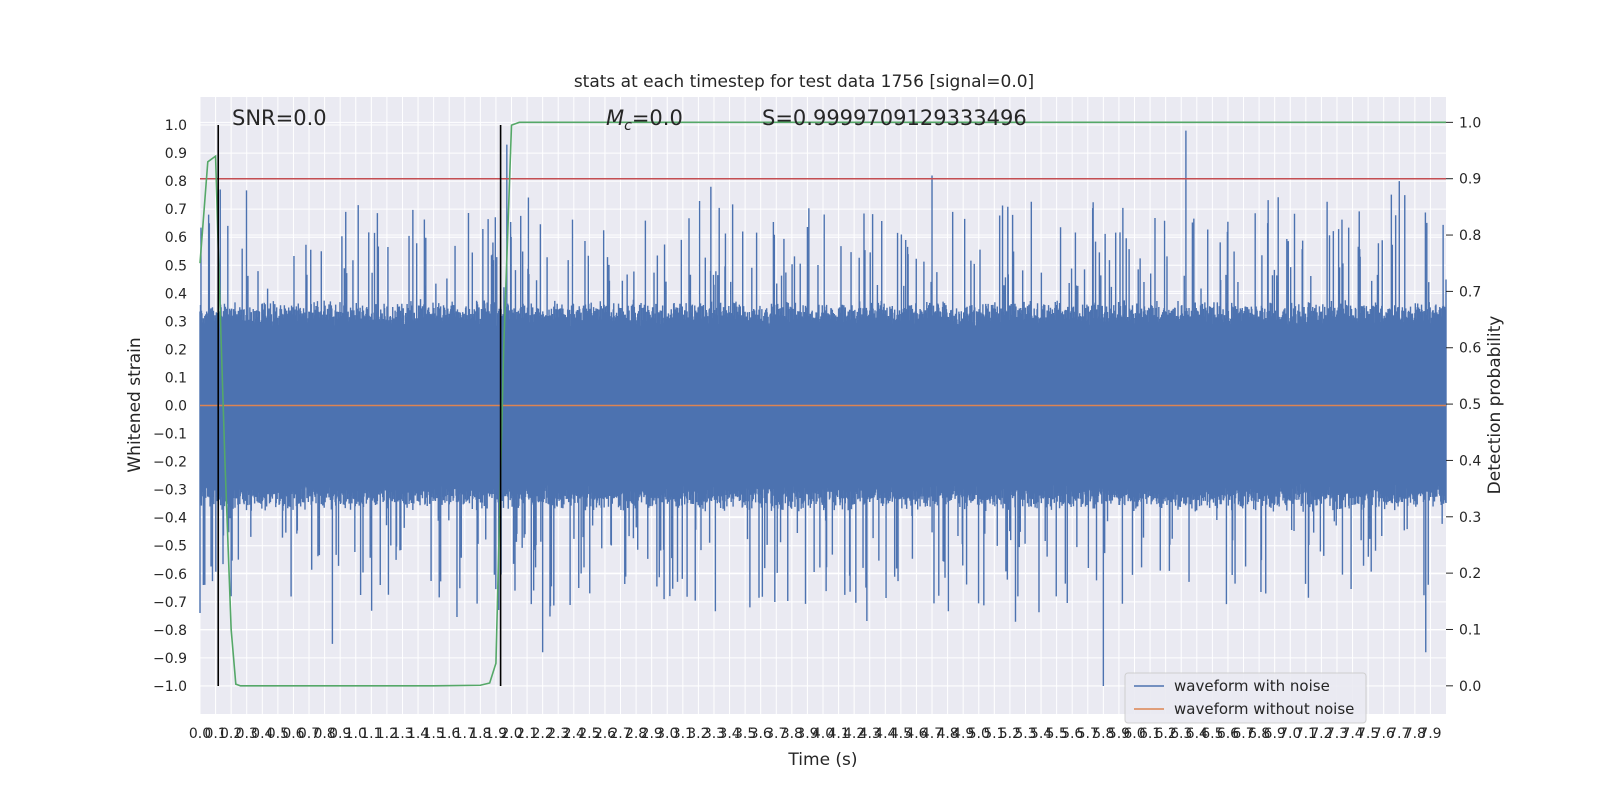  I want to click on x-tick-label: 0.5, so click(278, 734).